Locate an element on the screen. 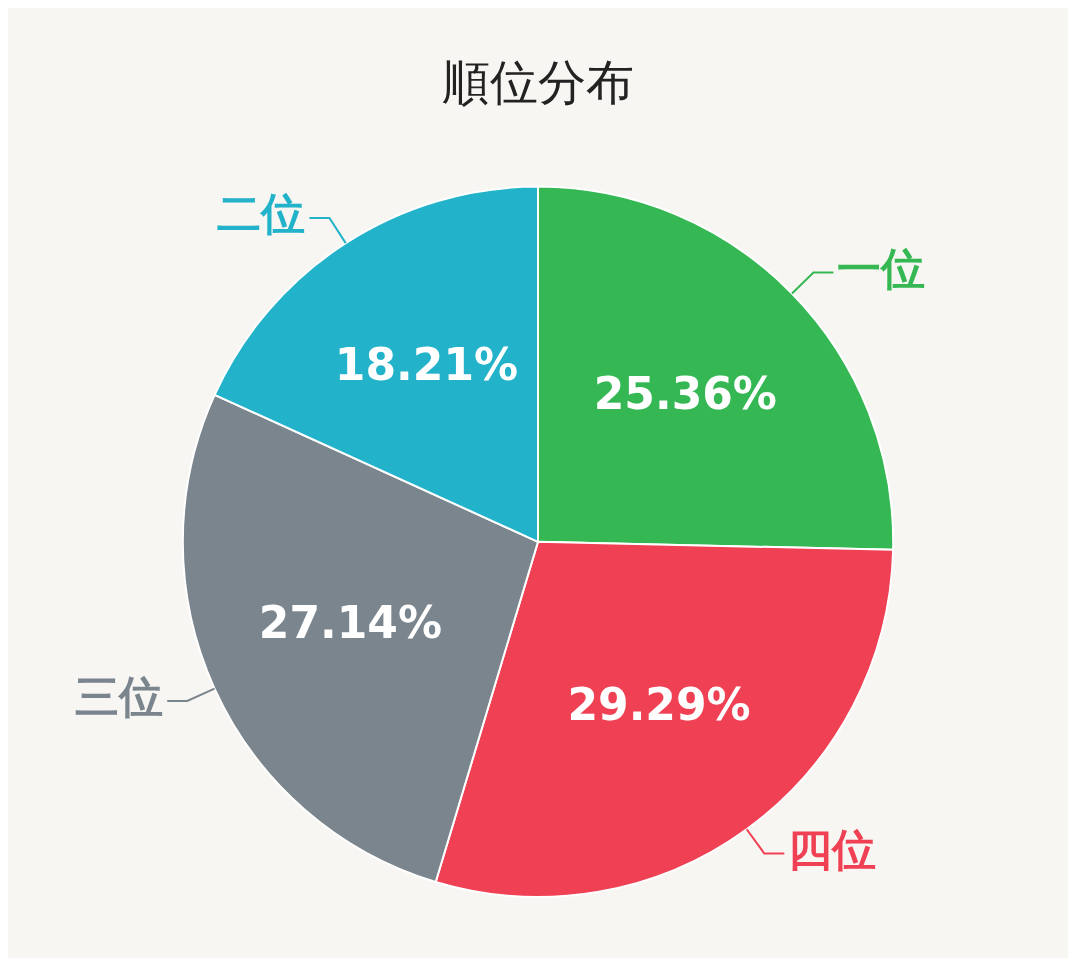  data-label: 25.36% is located at coordinates (685, 394).